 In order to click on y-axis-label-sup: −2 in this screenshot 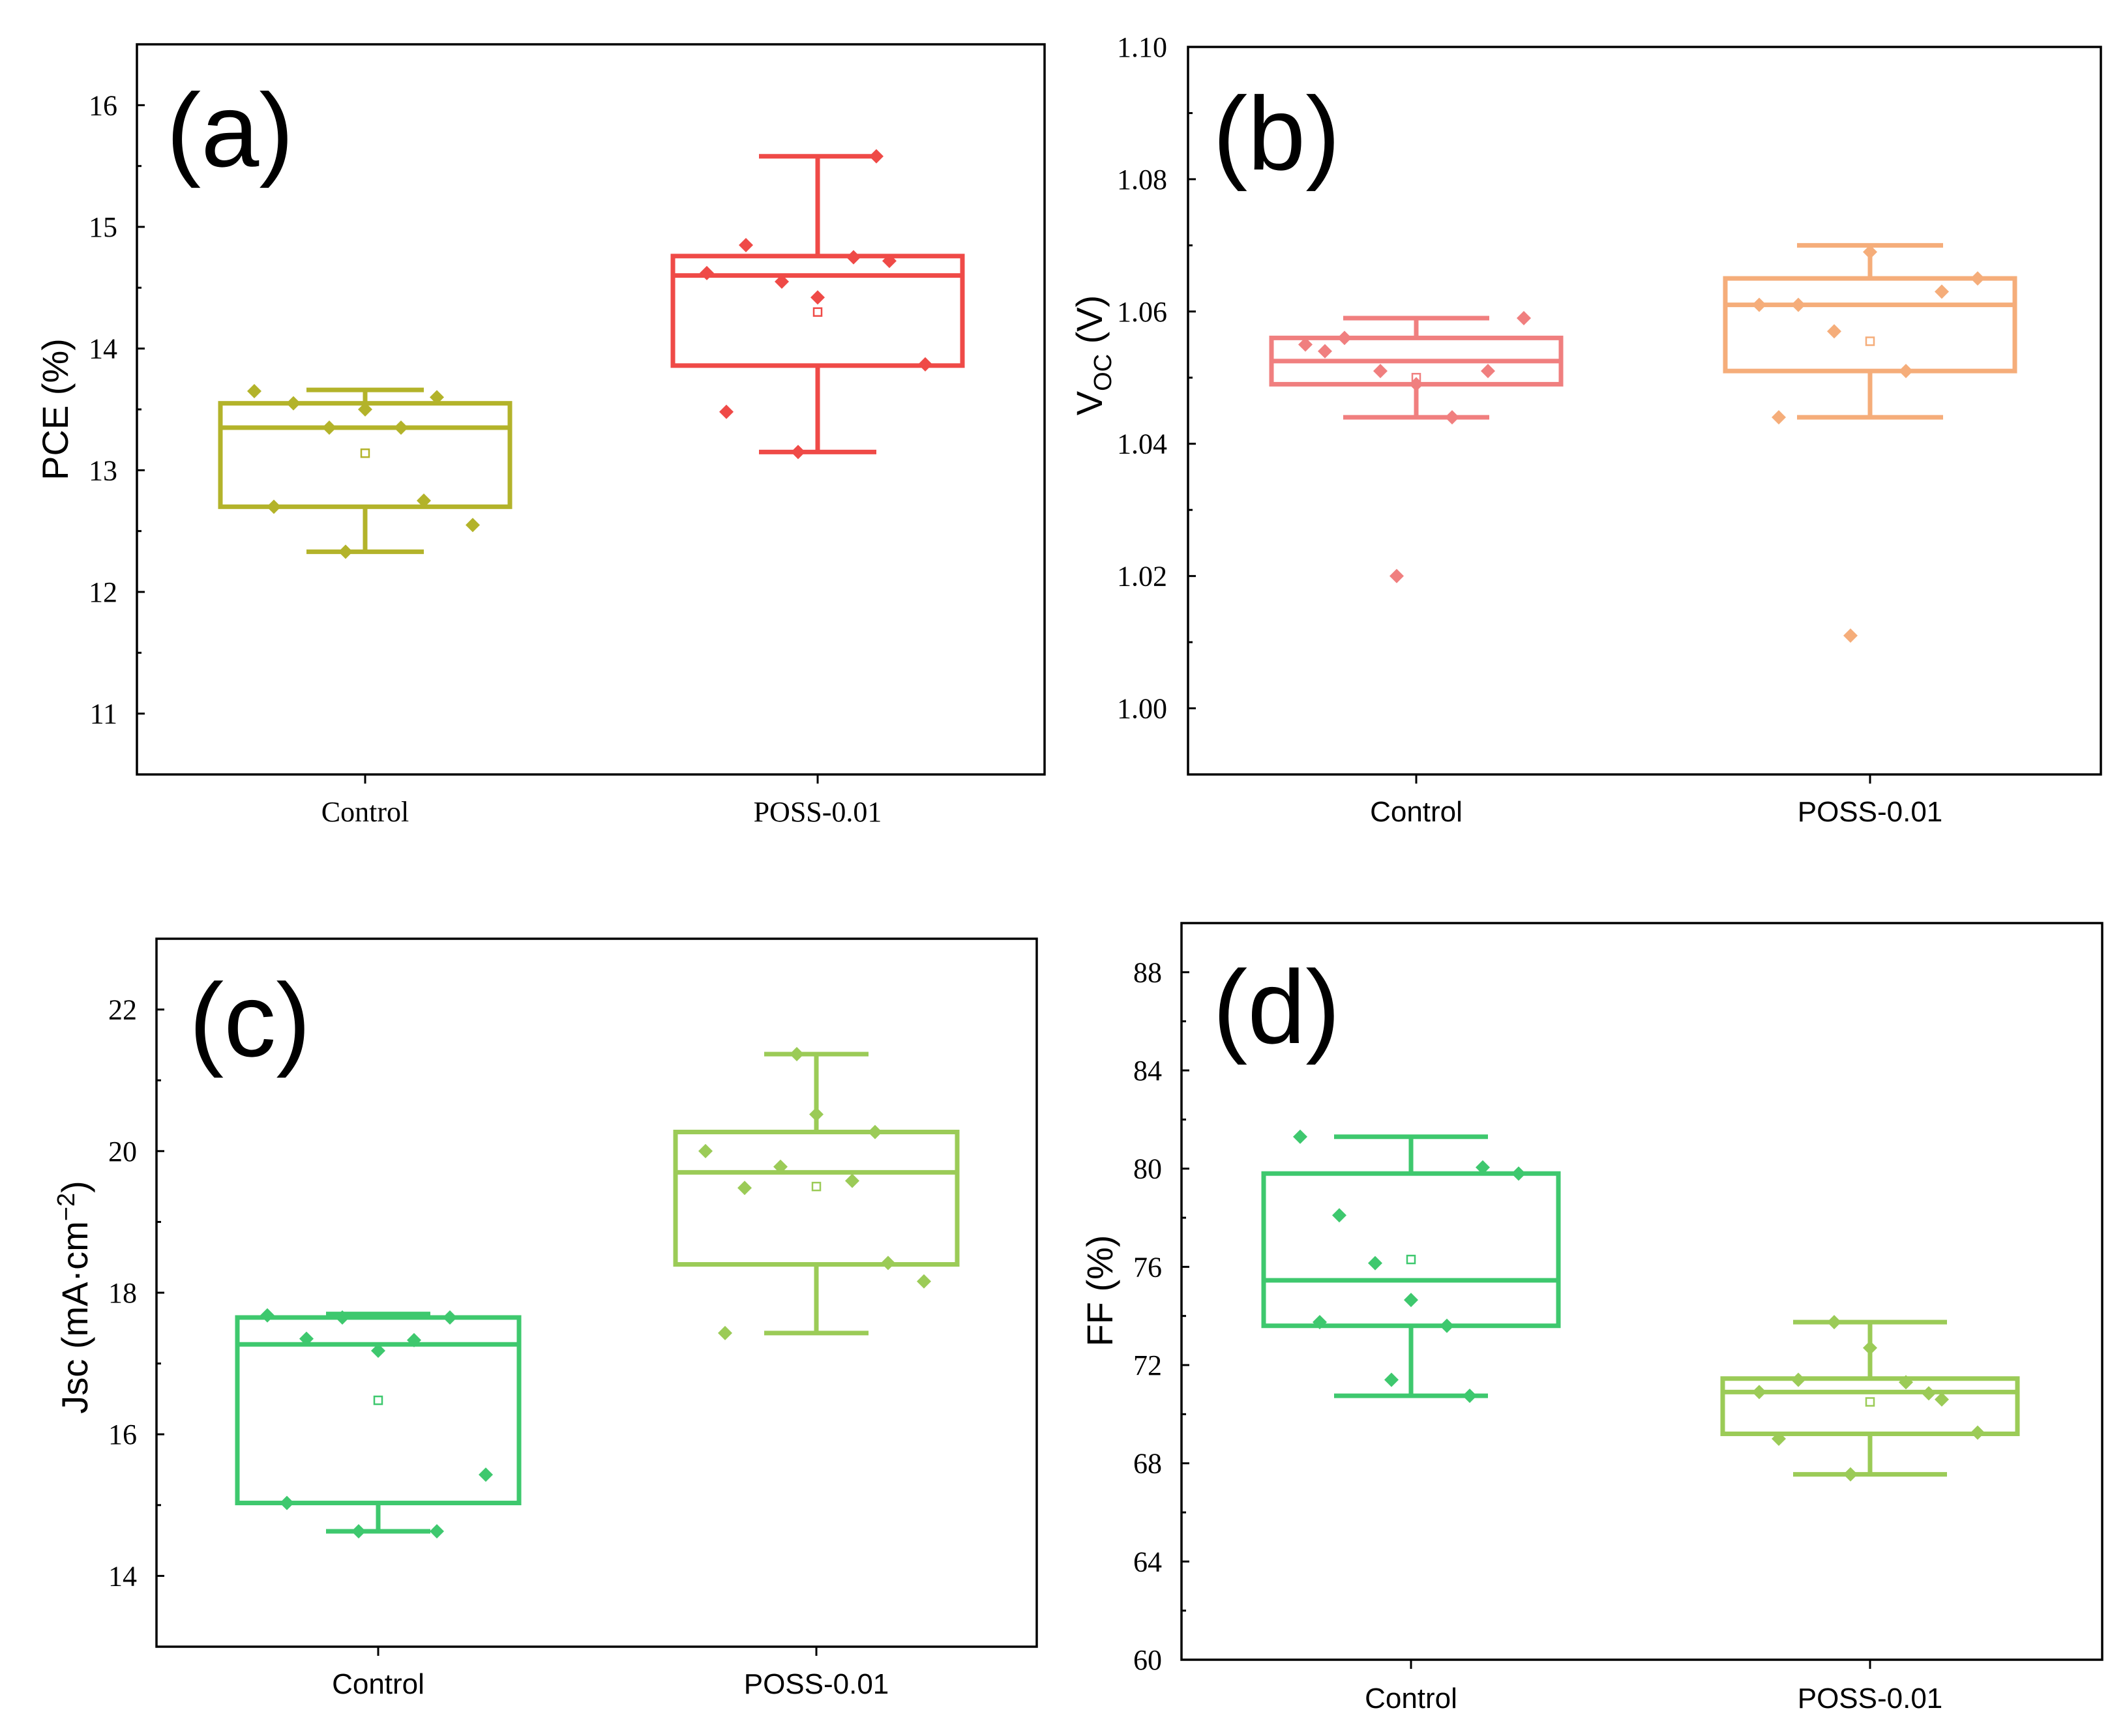, I will do `click(66, 1207)`.